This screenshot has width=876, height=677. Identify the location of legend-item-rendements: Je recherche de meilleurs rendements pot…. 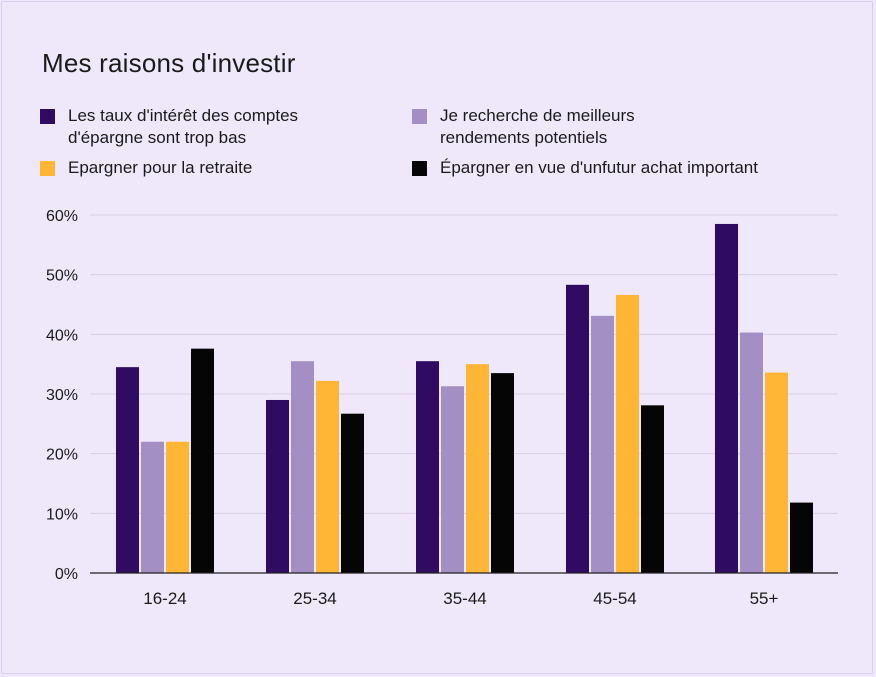
(577, 127).